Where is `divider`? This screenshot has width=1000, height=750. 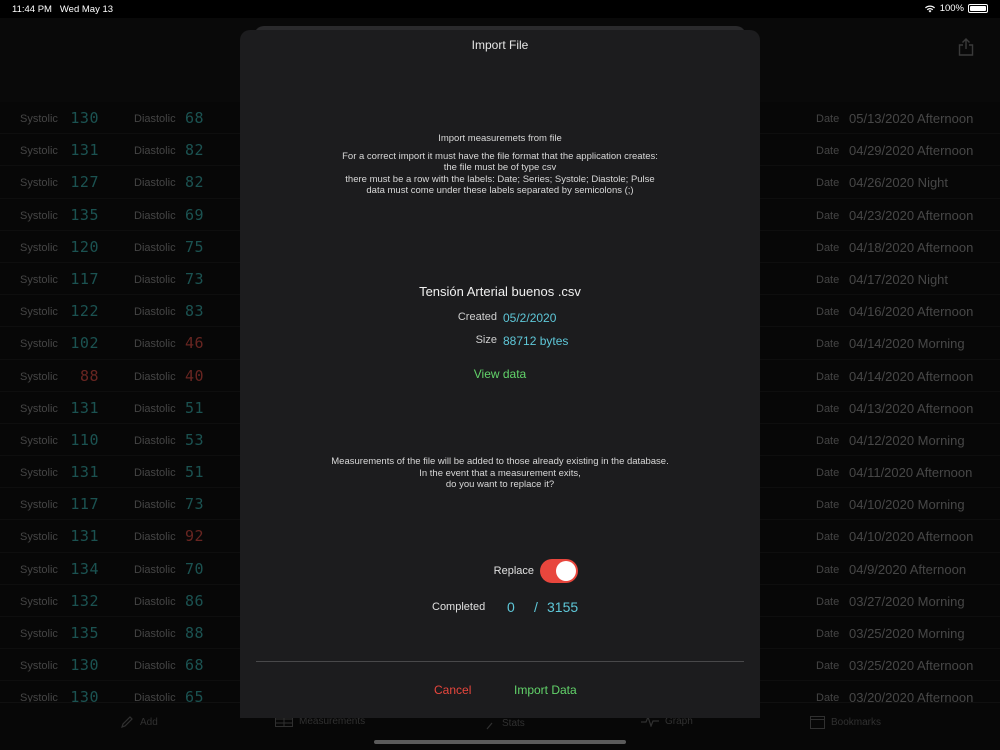 divider is located at coordinates (500, 661).